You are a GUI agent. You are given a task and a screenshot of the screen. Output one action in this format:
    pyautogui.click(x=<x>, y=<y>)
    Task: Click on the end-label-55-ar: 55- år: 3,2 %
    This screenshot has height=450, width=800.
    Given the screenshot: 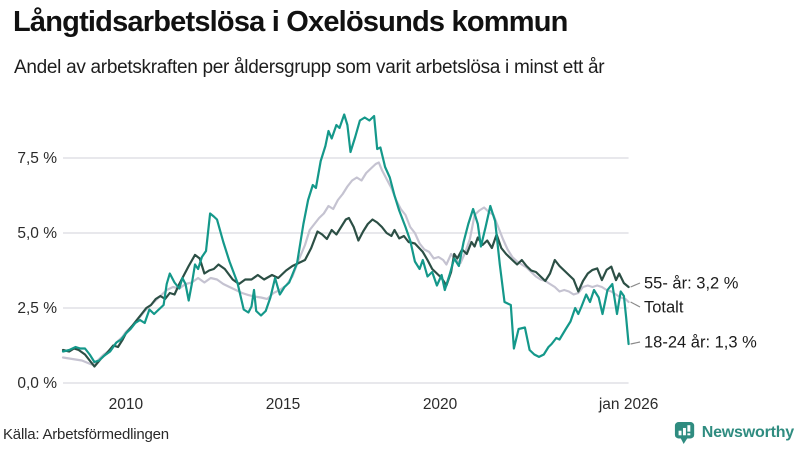 What is the action you would take?
    pyautogui.click(x=691, y=284)
    